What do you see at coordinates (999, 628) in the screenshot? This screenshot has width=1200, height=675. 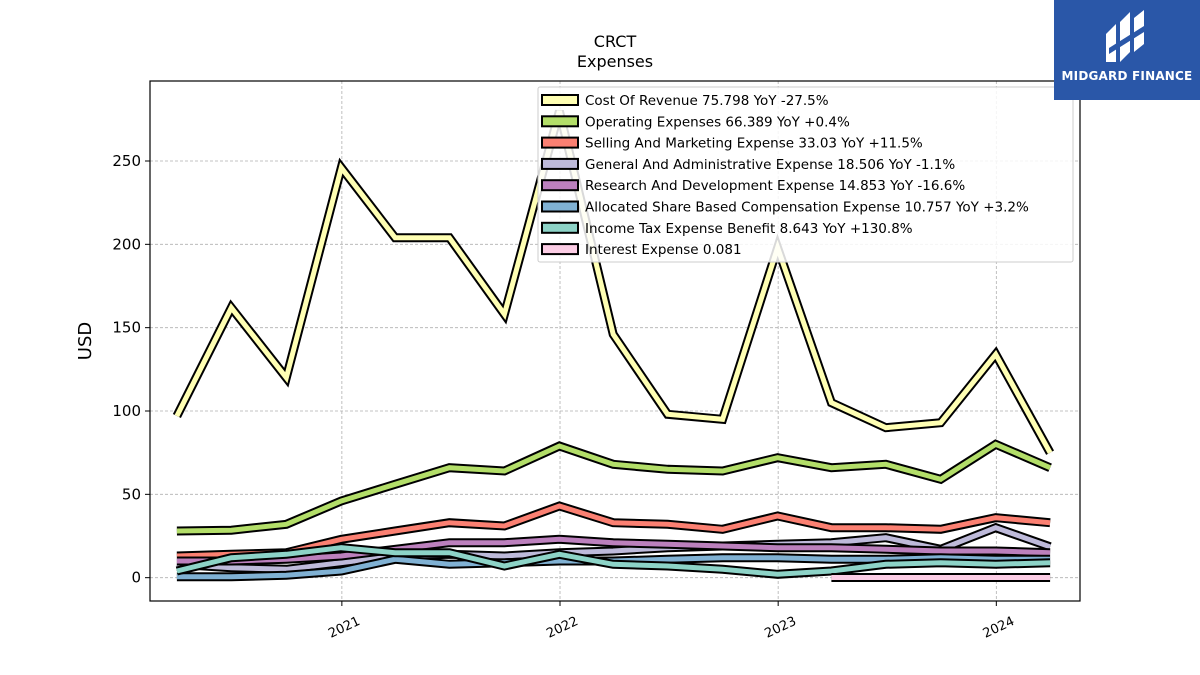 I see `x-tick-label: 2024` at bounding box center [999, 628].